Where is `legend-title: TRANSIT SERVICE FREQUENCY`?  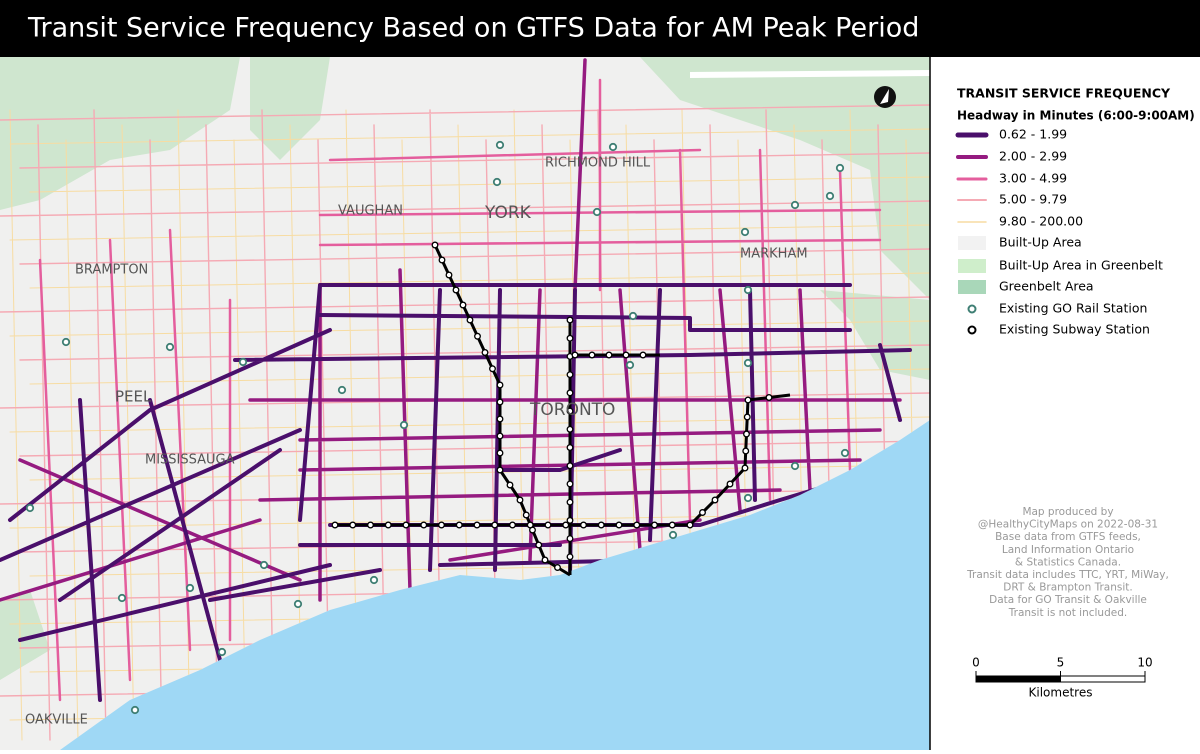 legend-title: TRANSIT SERVICE FREQUENCY is located at coordinates (1064, 93).